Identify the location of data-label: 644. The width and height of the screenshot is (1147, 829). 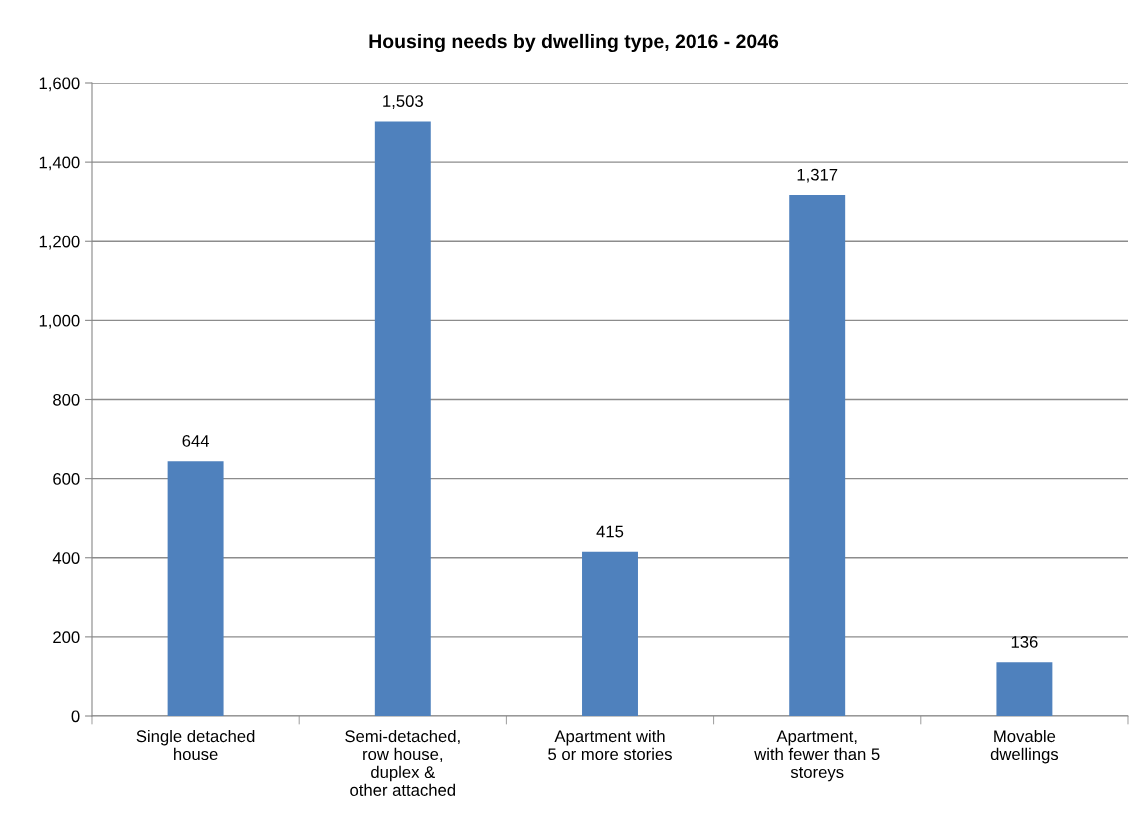
(196, 441).